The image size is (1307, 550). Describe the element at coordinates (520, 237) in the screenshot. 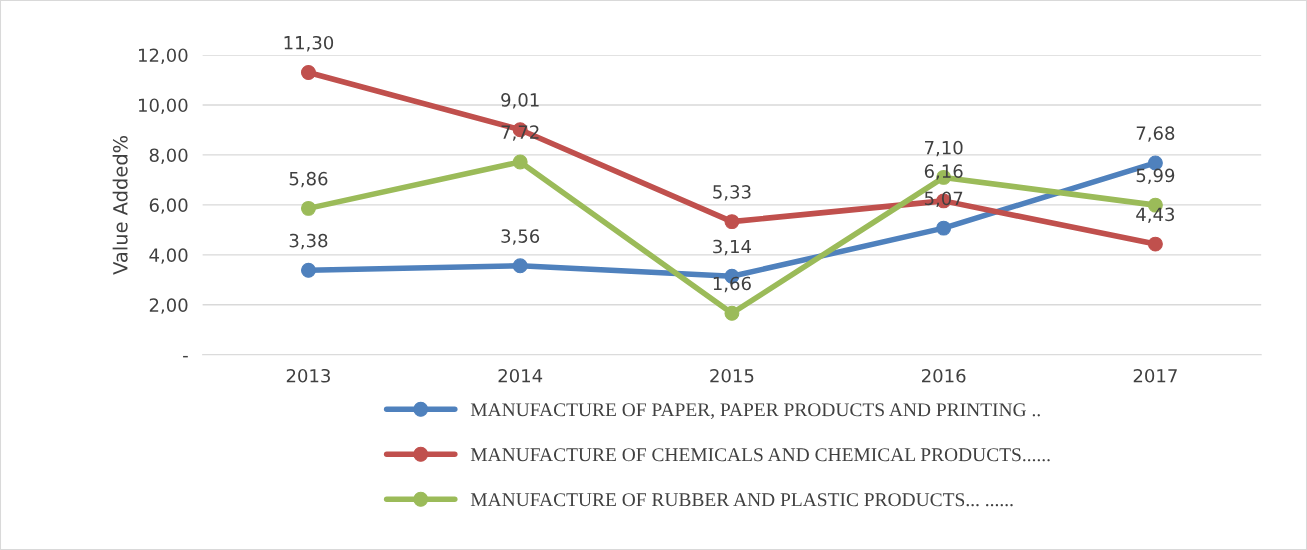

I see `data-label: 3,56` at that location.